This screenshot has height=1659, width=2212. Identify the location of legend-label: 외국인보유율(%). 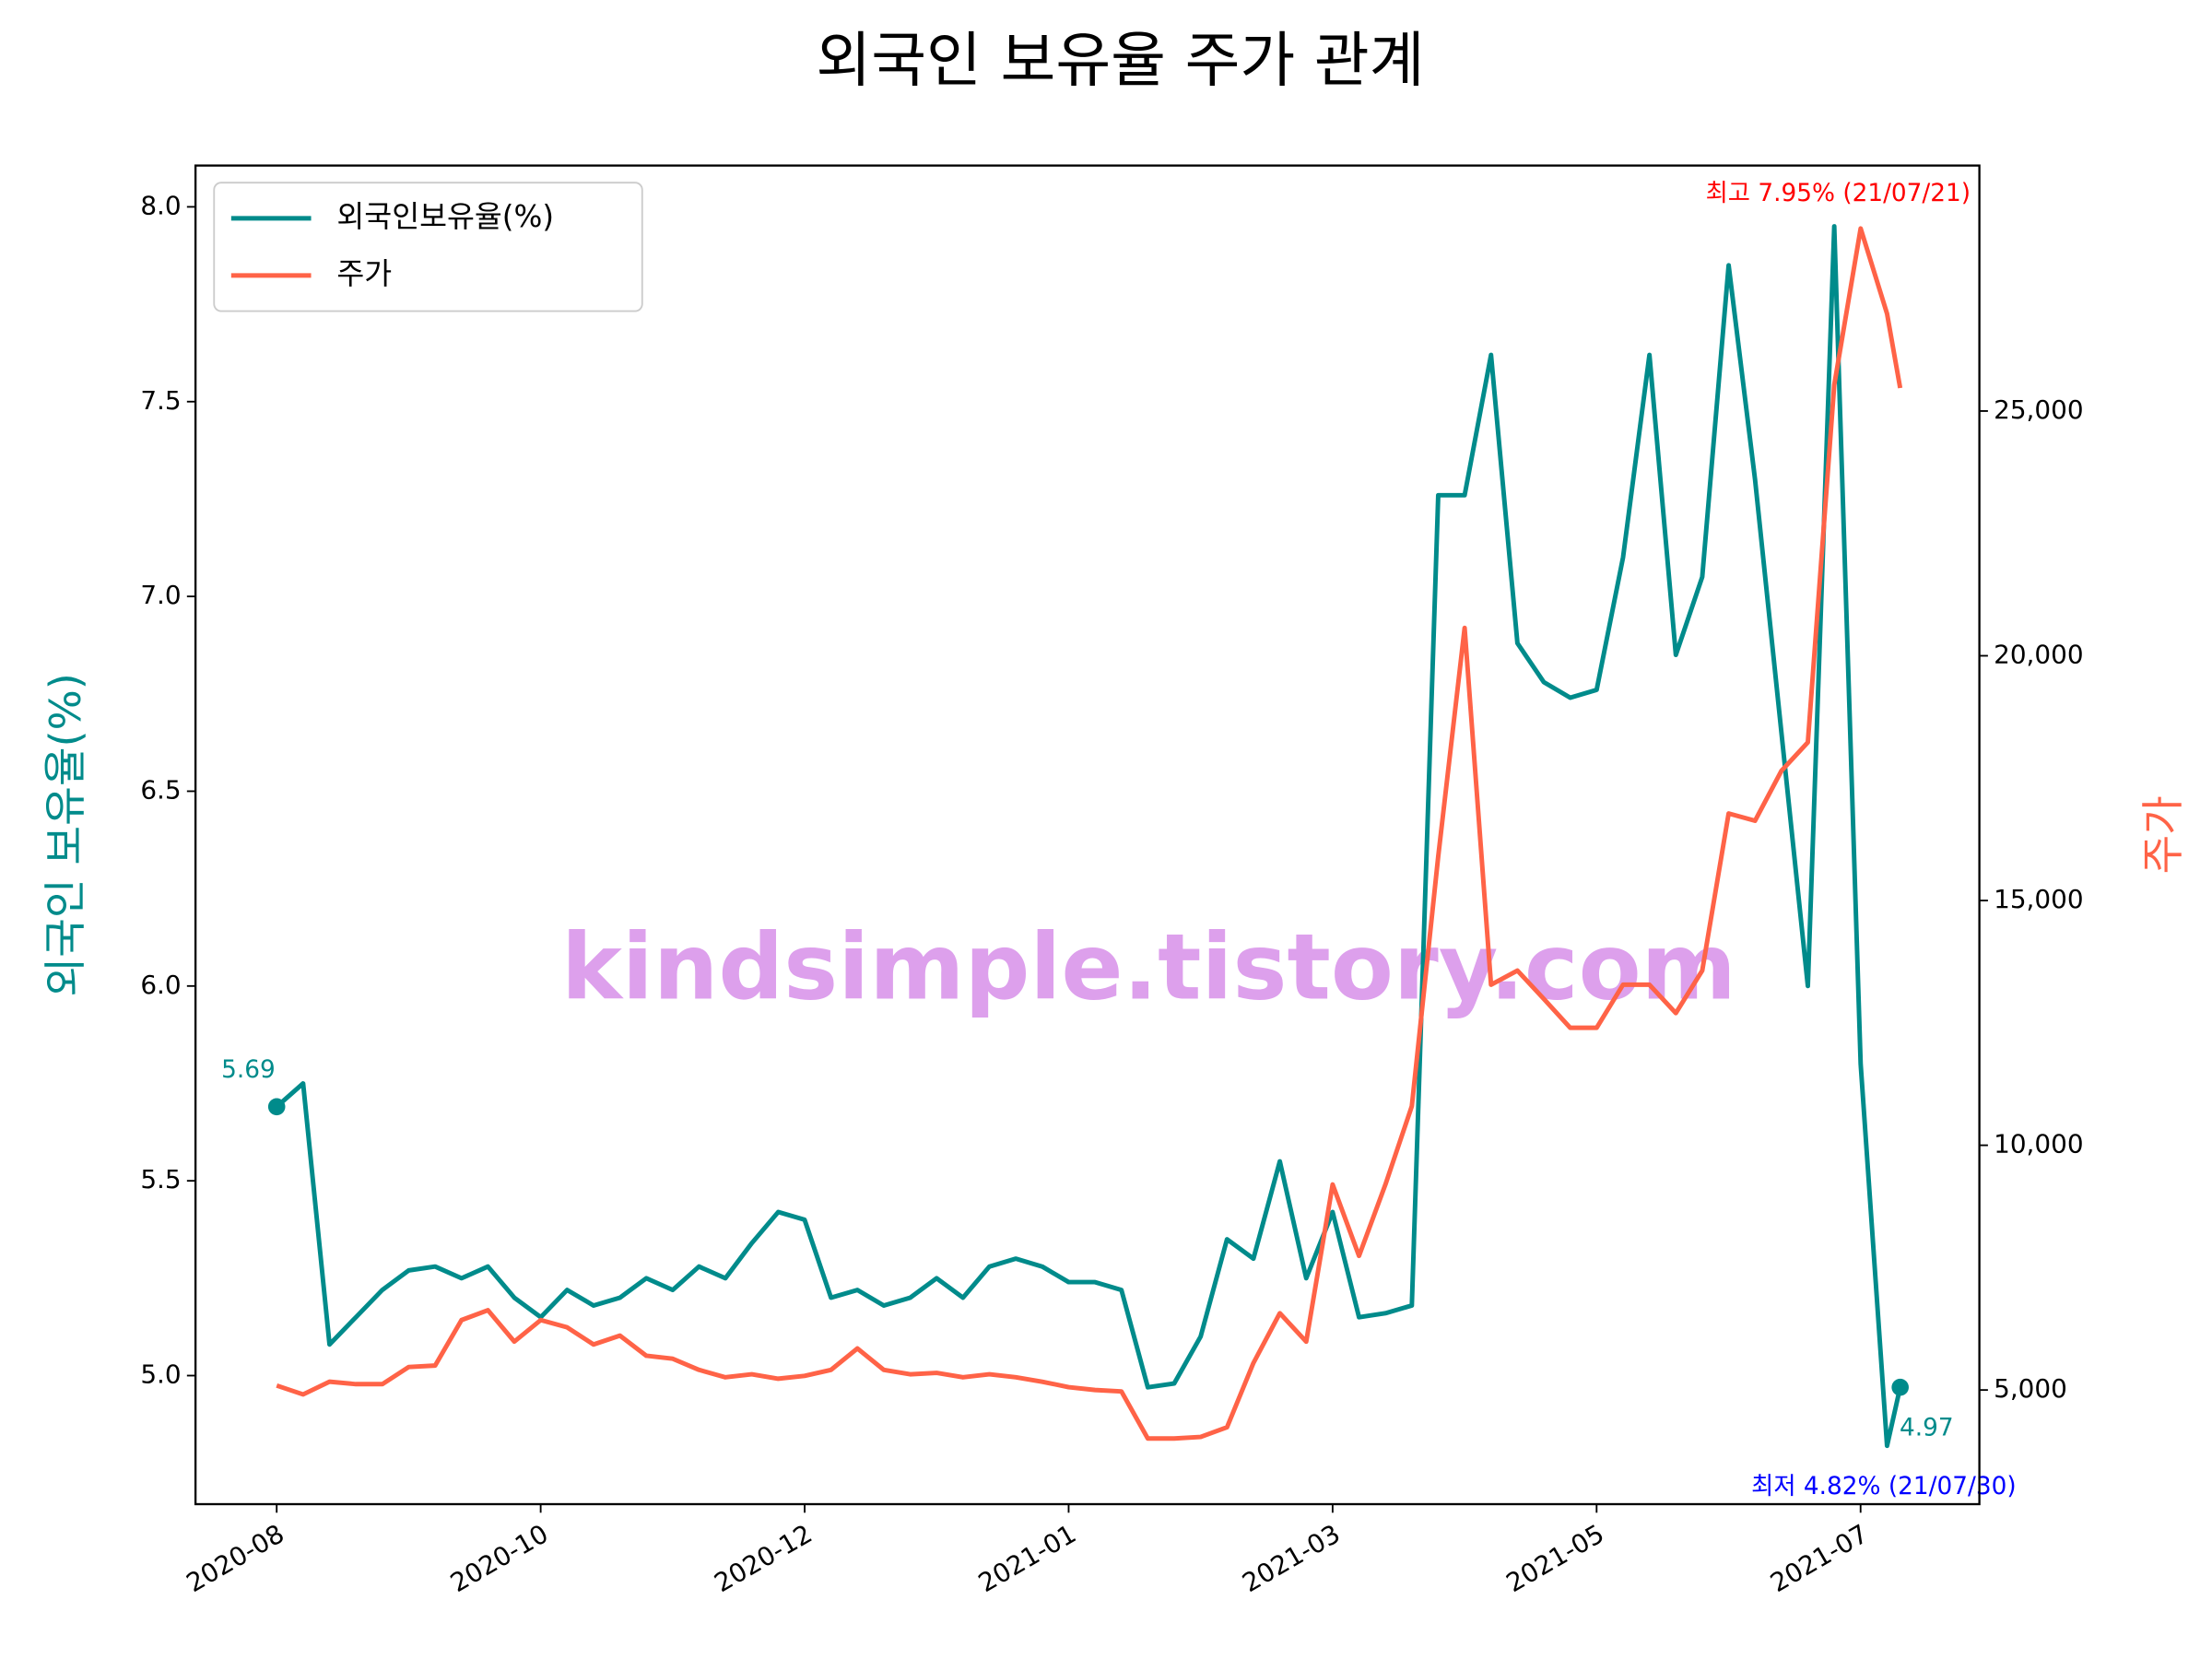
(445, 216).